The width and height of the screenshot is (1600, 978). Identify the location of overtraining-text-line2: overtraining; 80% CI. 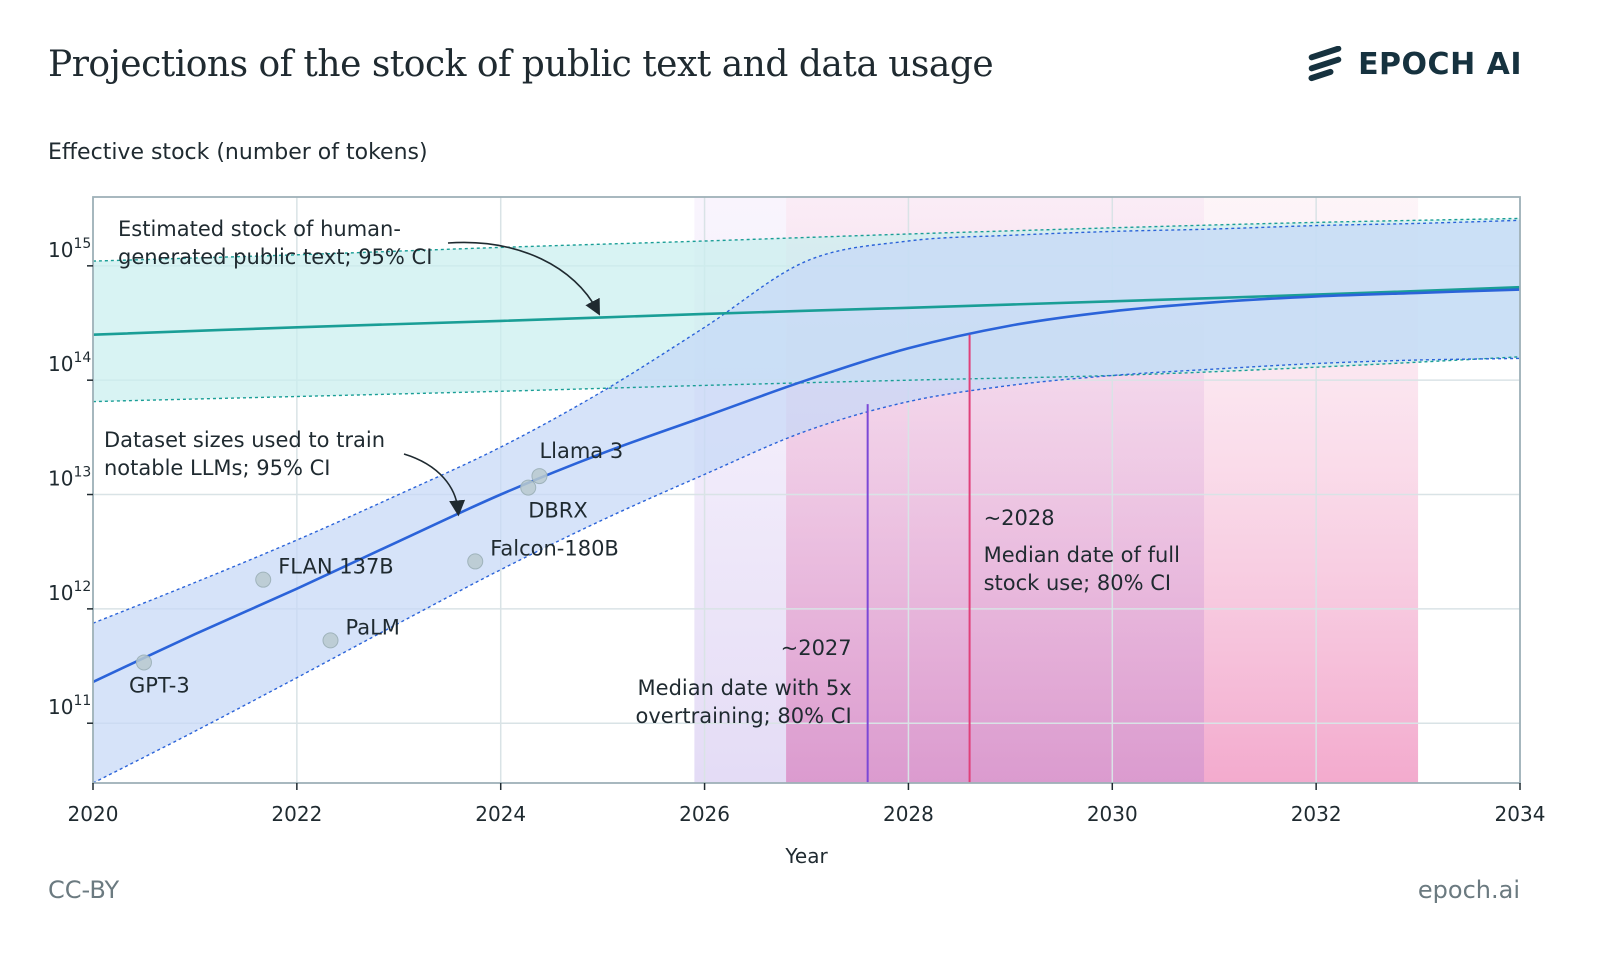
(744, 716).